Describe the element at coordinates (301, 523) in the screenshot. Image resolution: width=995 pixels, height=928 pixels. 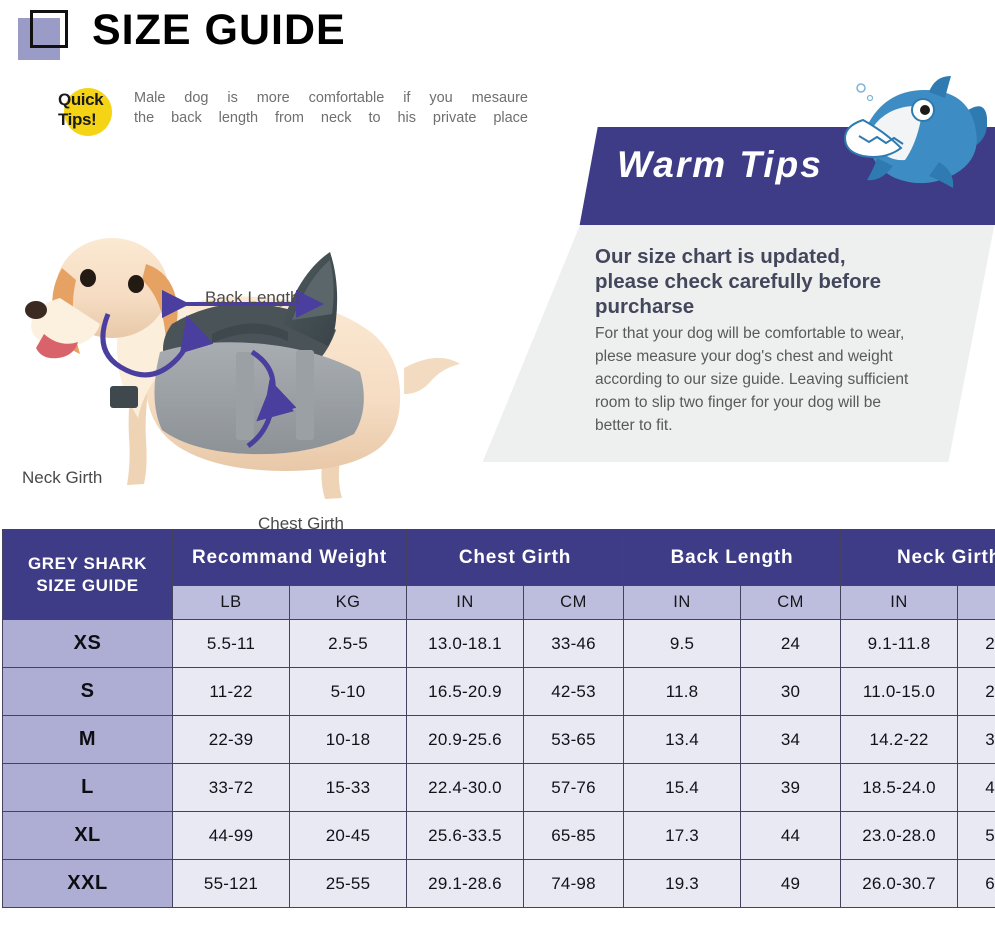
I see `label-chest-girth: Chest Girth` at that location.